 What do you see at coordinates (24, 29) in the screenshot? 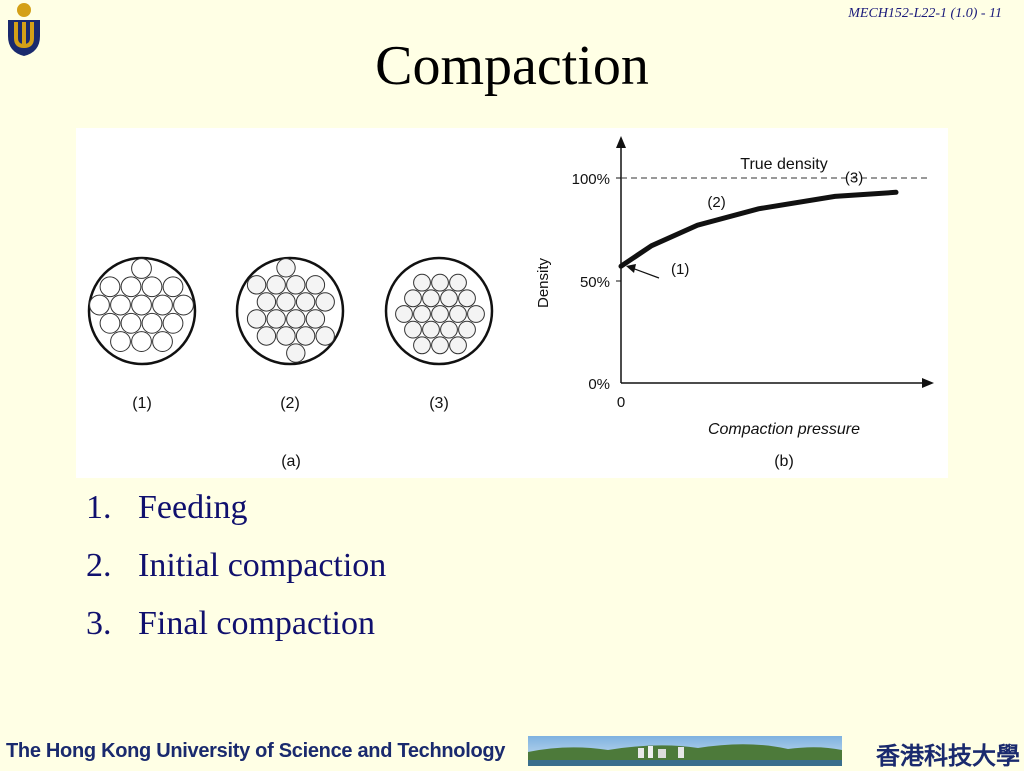
I see `university-logo` at bounding box center [24, 29].